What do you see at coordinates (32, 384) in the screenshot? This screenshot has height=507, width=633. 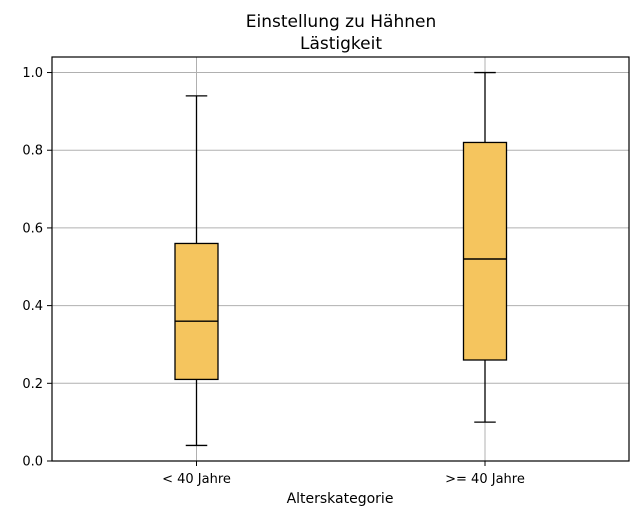 I see `y-tick-label: 0.2` at bounding box center [32, 384].